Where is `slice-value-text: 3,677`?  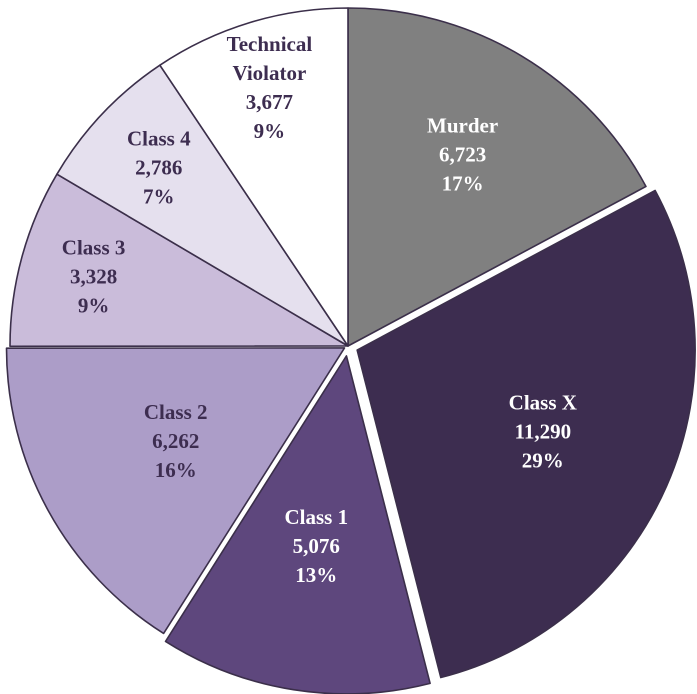 slice-value-text: 3,677 is located at coordinates (269, 102).